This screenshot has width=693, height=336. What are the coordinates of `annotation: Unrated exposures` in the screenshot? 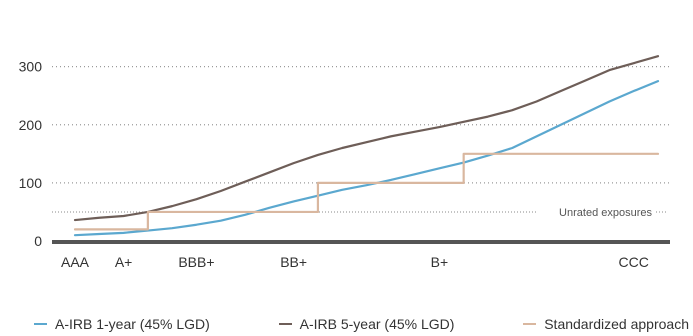 It's located at (359, 211).